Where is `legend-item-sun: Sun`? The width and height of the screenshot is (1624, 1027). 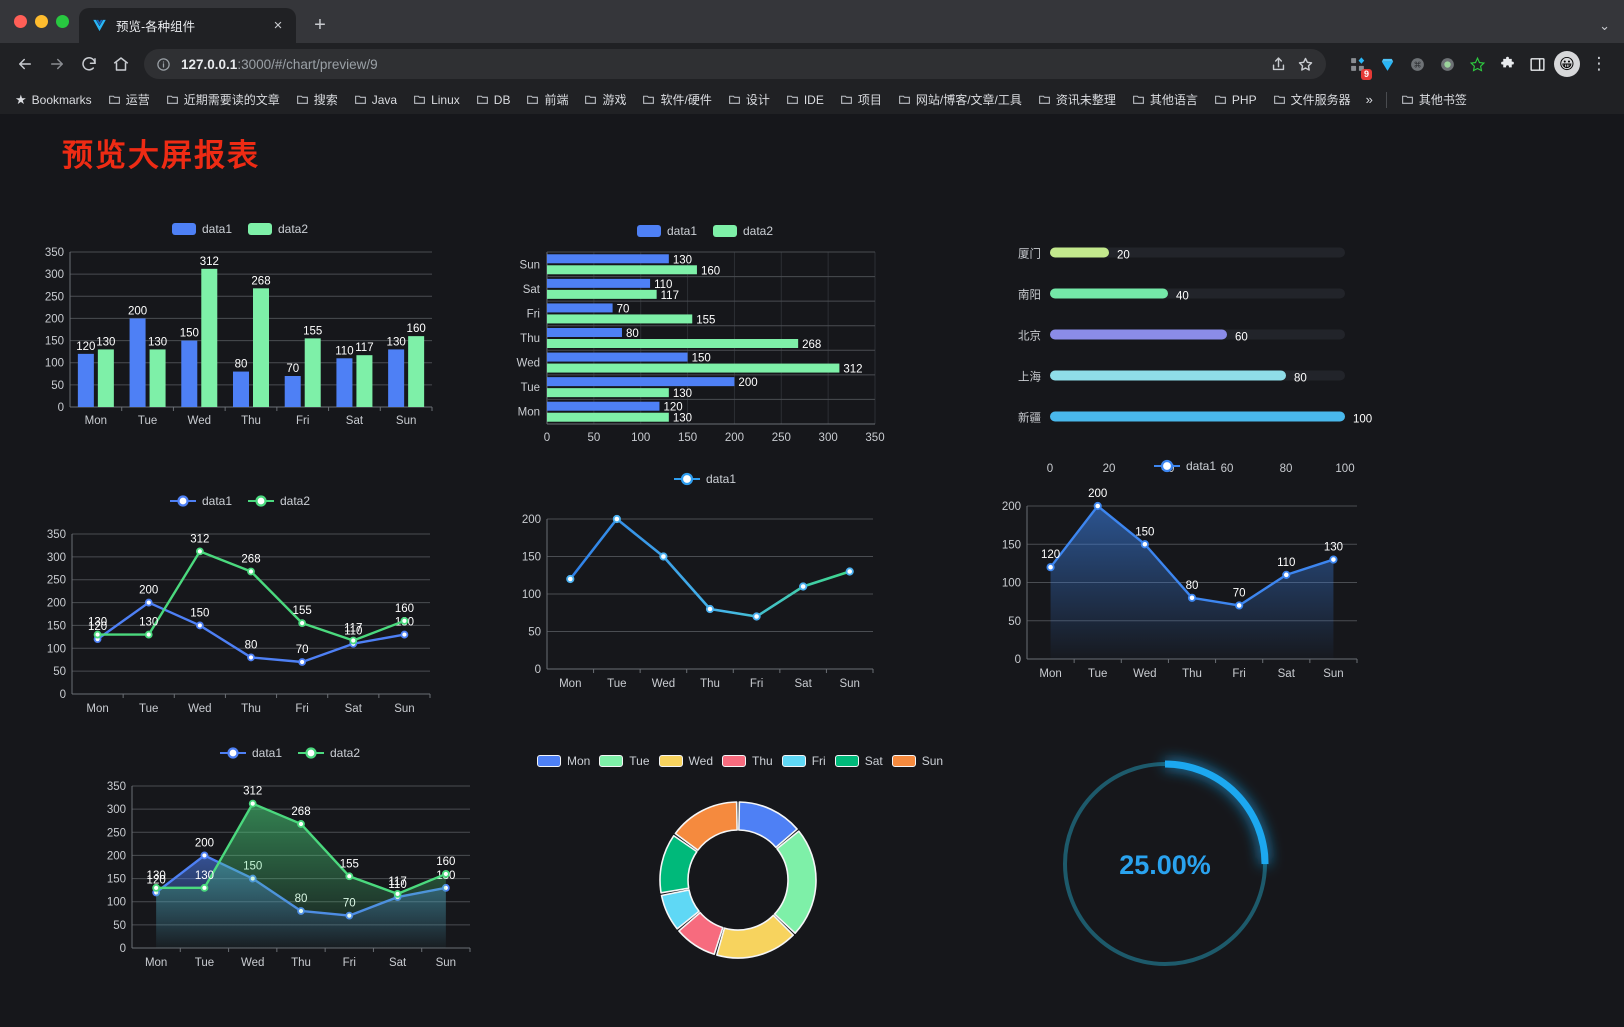 legend-item-sun: Sun is located at coordinates (917, 761).